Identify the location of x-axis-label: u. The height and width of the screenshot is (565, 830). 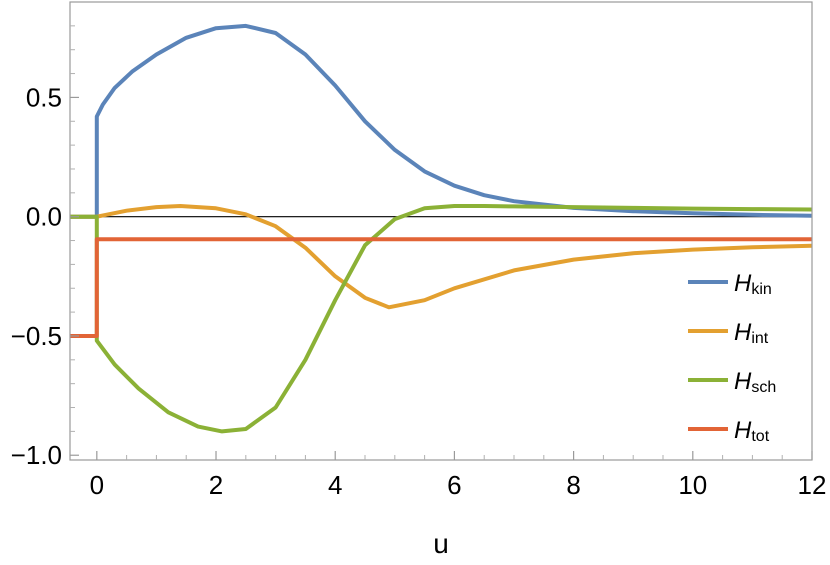
(441, 543).